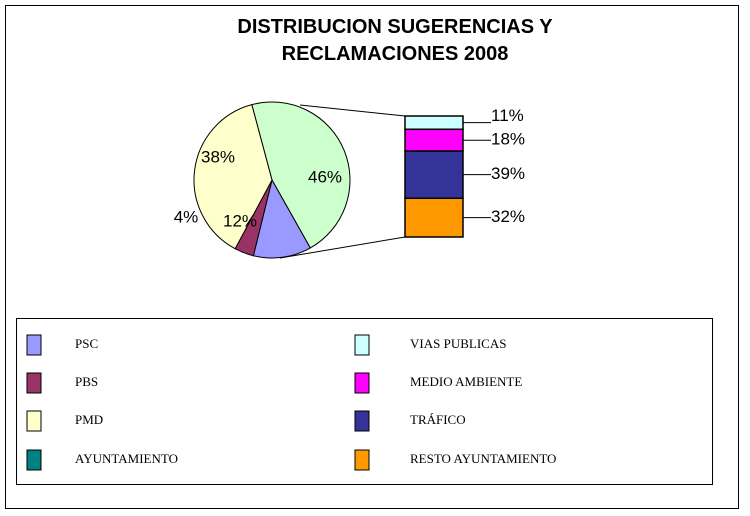 Image resolution: width=750 pixels, height=516 pixels. Describe the element at coordinates (507, 115) in the screenshot. I see `bar-data-label: 11%` at that location.